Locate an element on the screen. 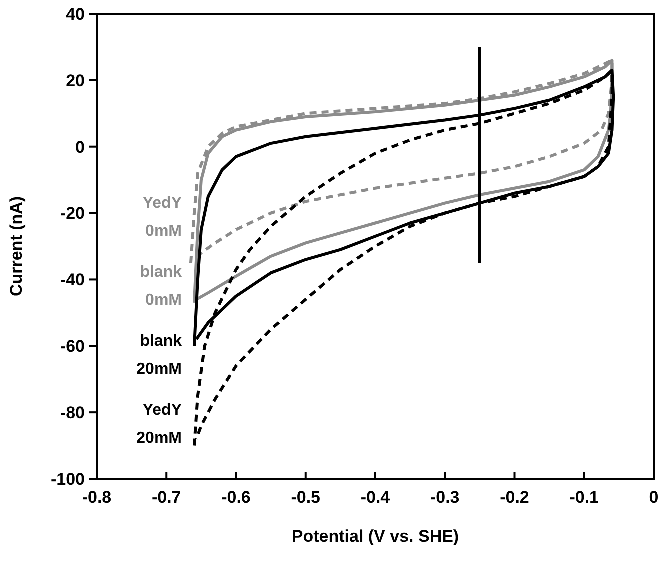 The image size is (661, 562). series-label: YedY 0mM is located at coordinates (162, 217).